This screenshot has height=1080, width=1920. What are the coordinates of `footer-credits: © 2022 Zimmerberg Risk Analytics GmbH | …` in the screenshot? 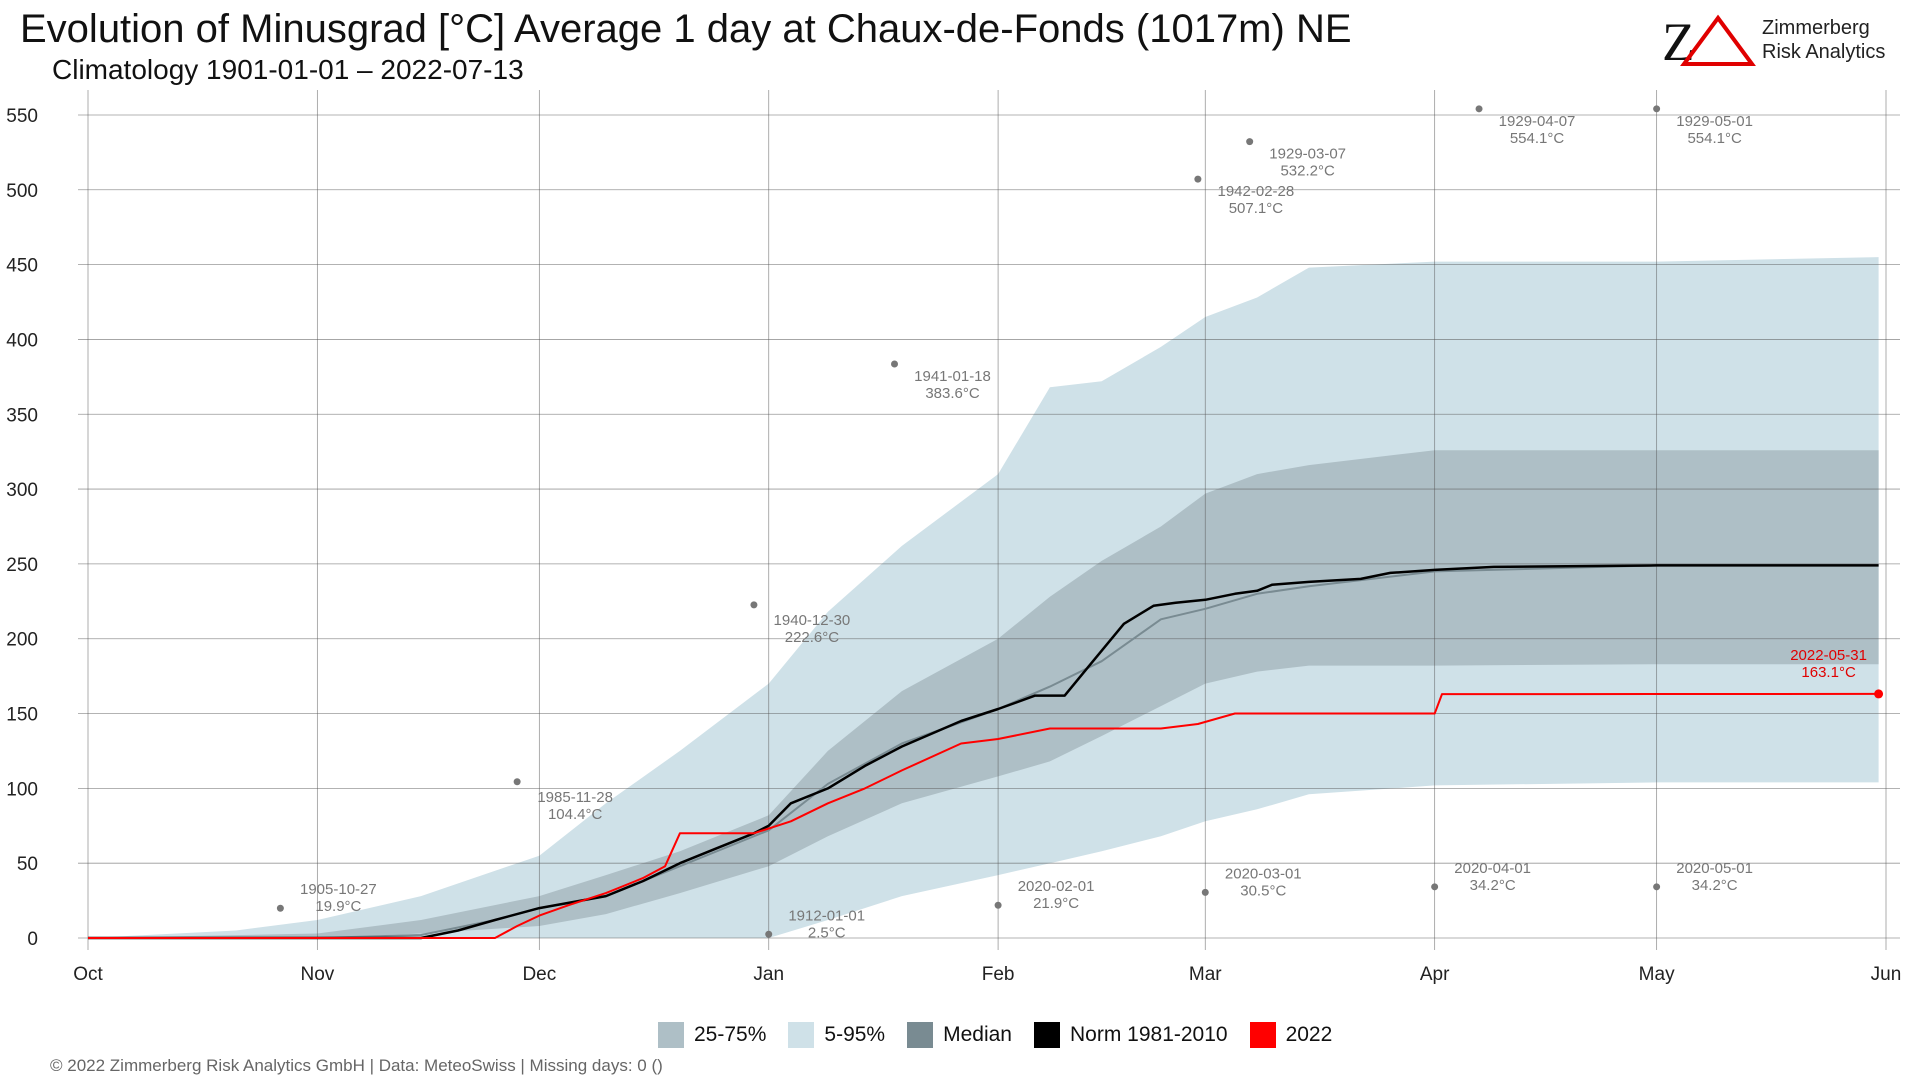 It's located at (356, 1065).